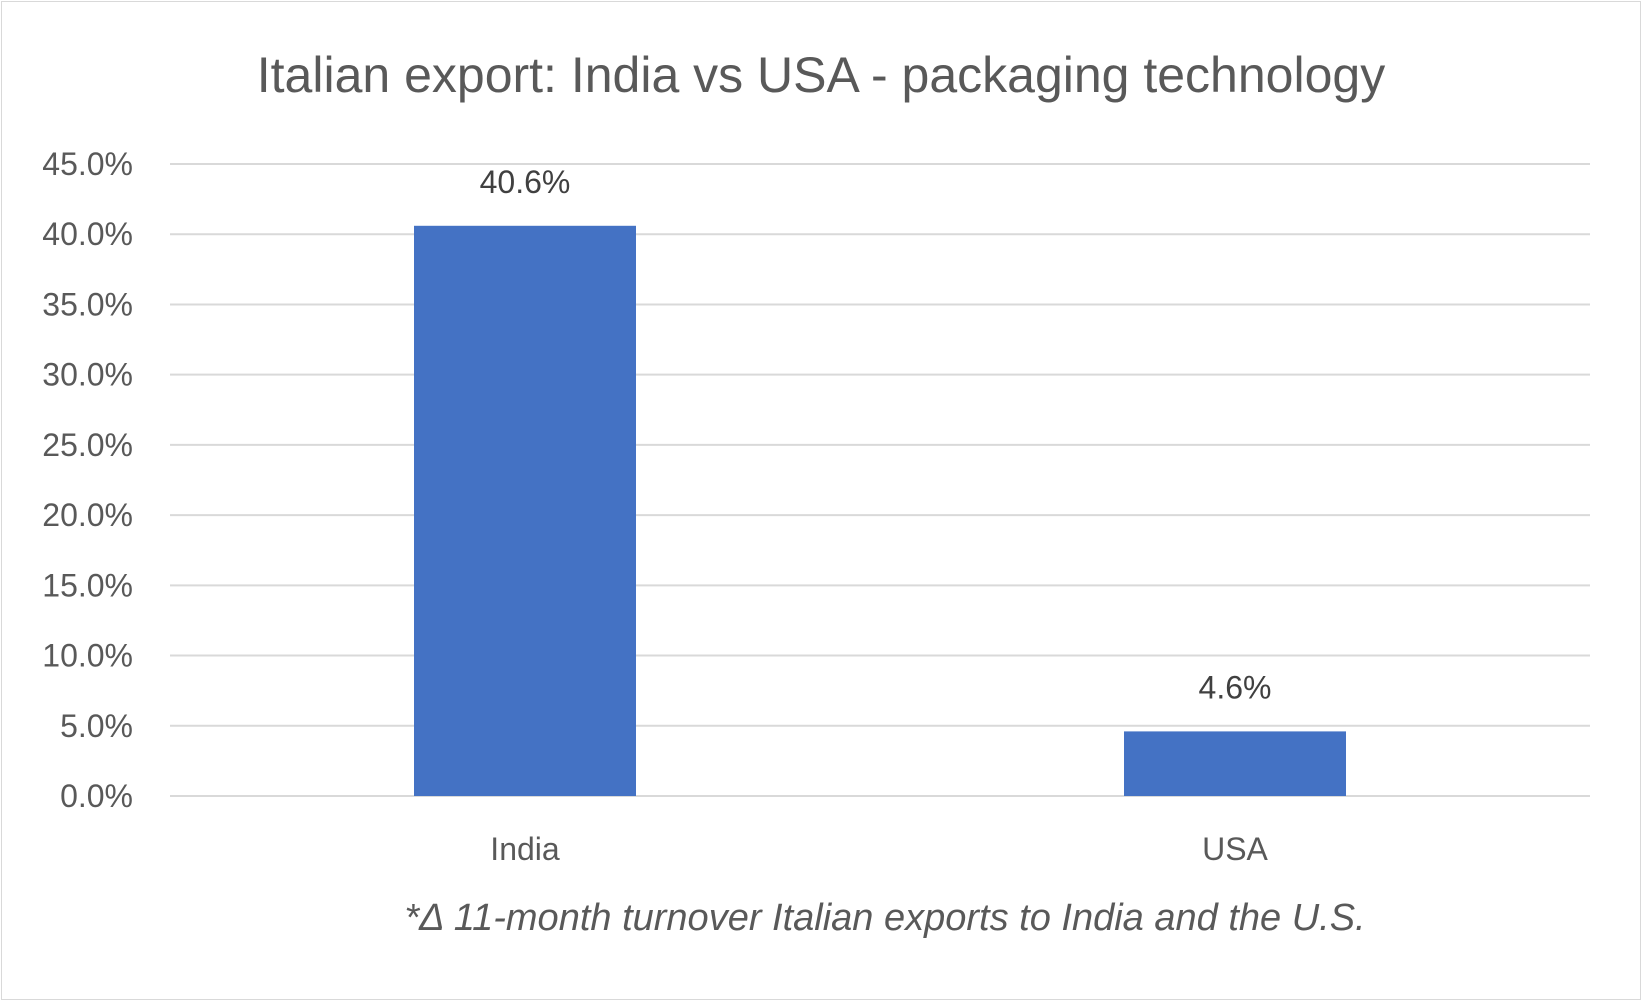  Describe the element at coordinates (87, 234) in the screenshot. I see `y-tick-label: 40.0%` at that location.